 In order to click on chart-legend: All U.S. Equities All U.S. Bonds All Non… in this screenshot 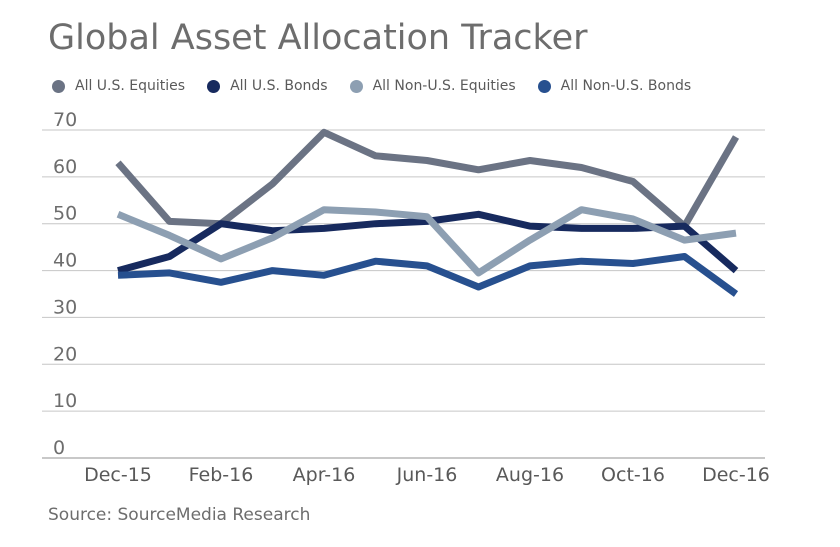, I will do `click(382, 86)`.